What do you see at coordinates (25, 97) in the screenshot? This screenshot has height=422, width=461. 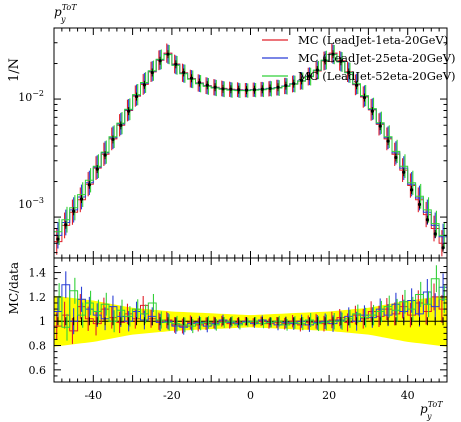 I see `top-ytick-base-1e-2: 10` at bounding box center [25, 97].